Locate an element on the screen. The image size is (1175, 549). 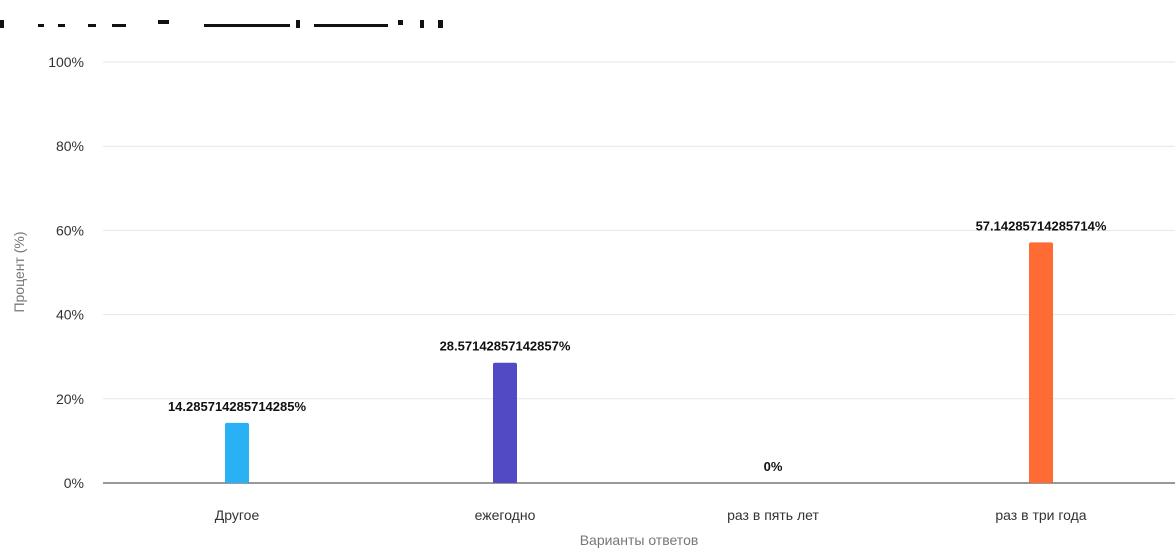
x-axis-title: Варианты ответов is located at coordinates (639, 540).